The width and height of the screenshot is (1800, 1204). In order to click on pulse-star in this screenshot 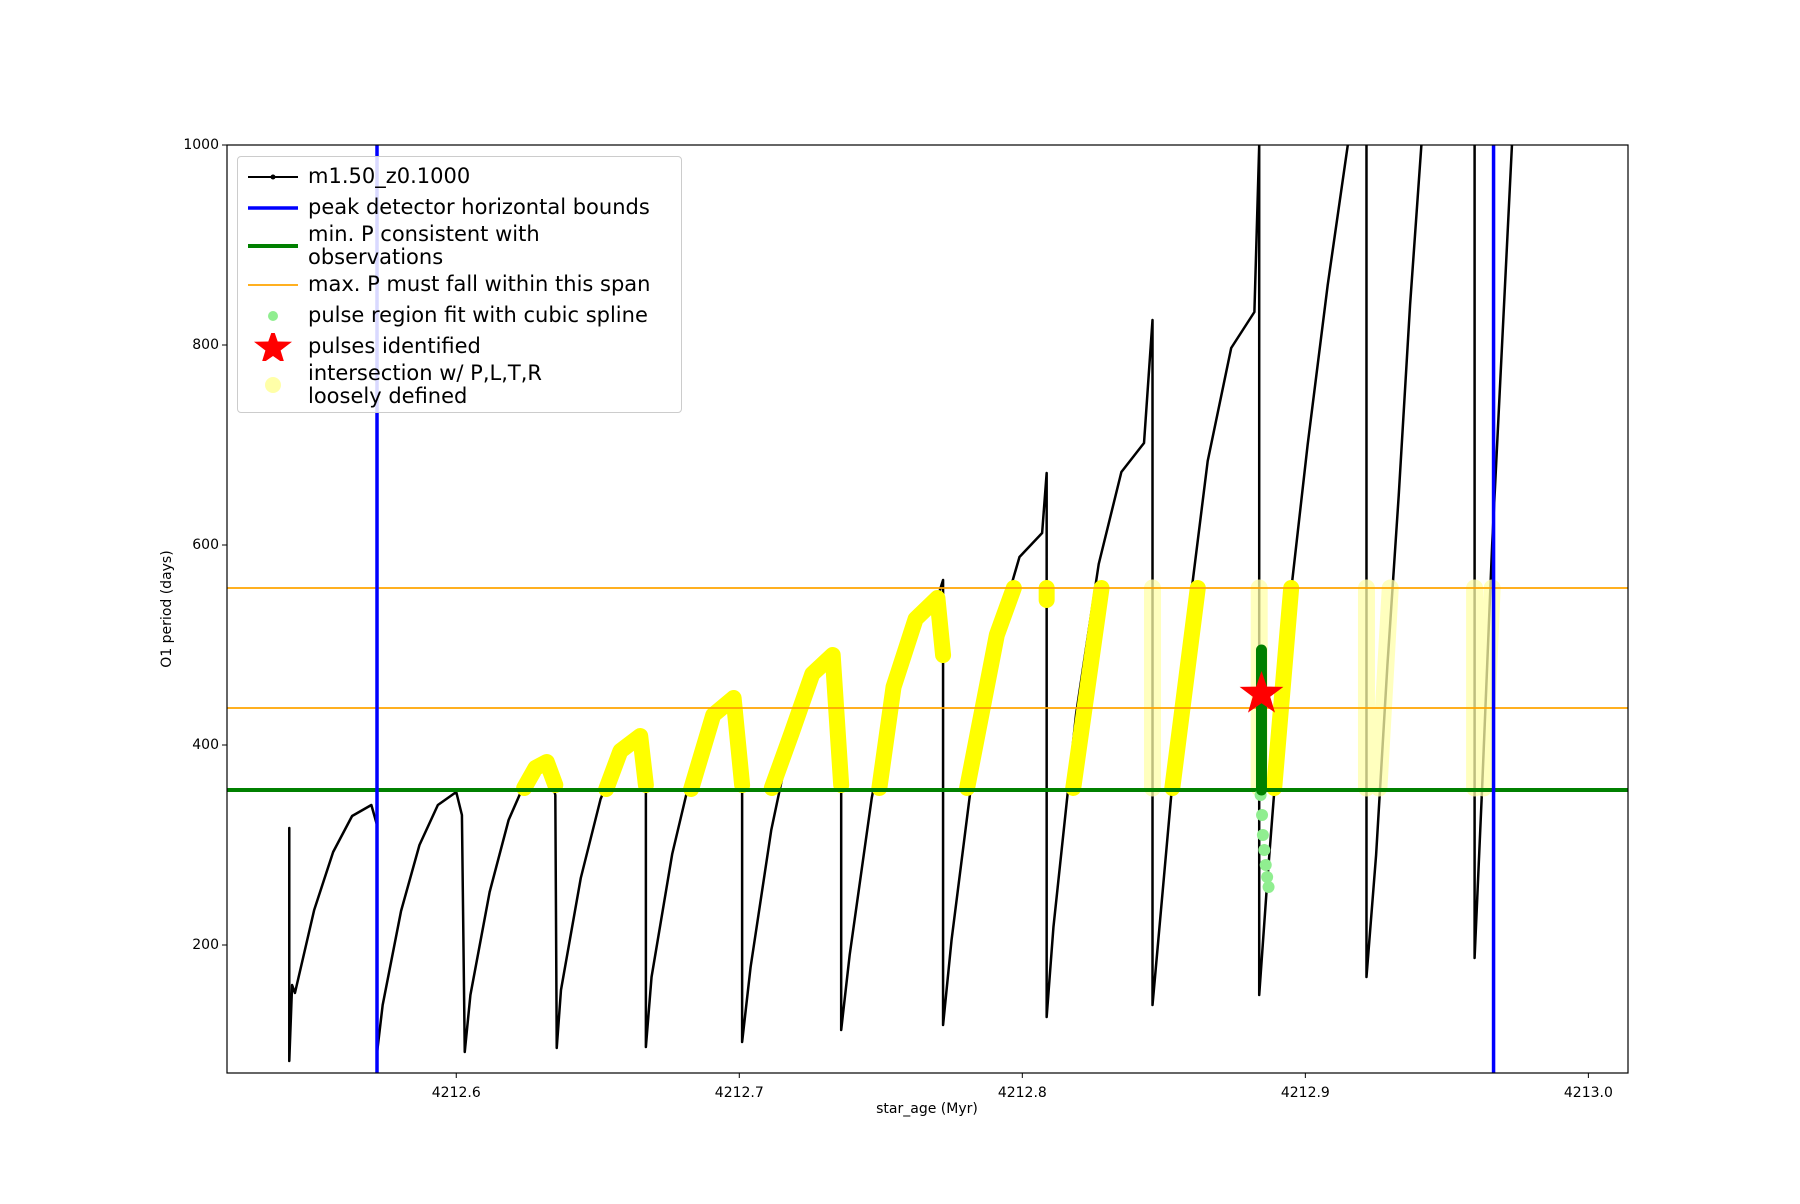, I will do `click(1261, 692)`.